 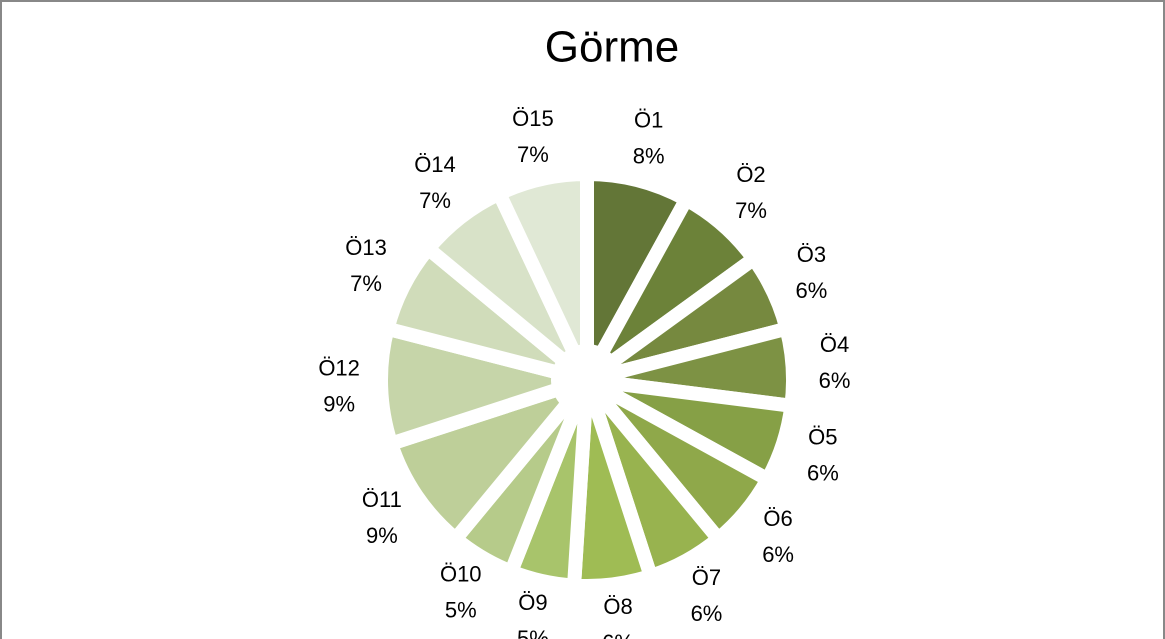 What do you see at coordinates (617, 606) in the screenshot?
I see `slice-label: Ö8` at bounding box center [617, 606].